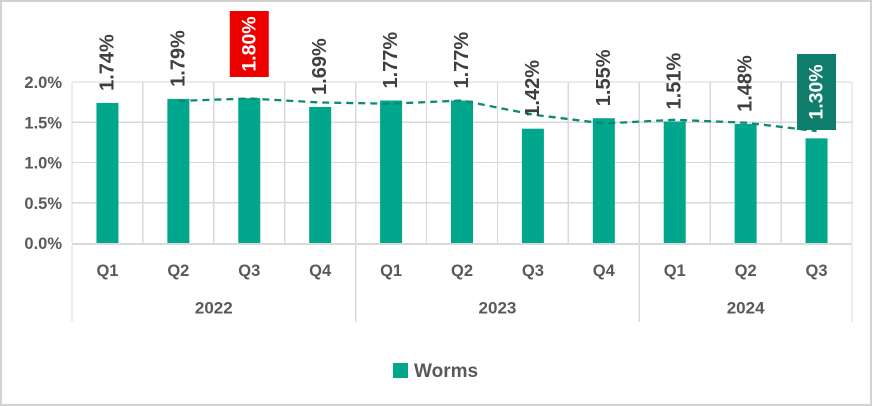  Describe the element at coordinates (178, 58) in the screenshot. I see `data-label-1: 1.79%` at that location.